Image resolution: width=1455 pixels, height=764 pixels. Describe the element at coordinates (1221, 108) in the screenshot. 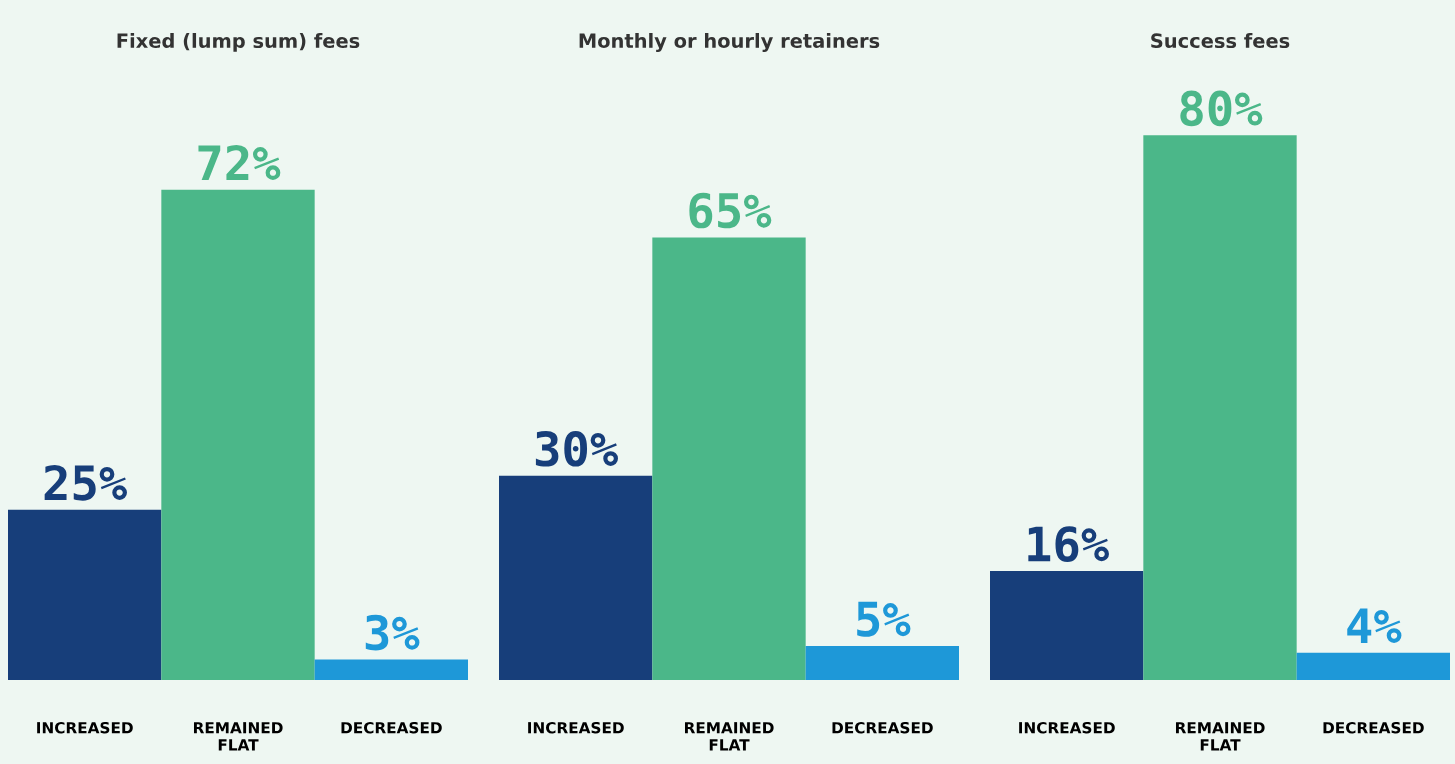

I see `data-label: 80%` at that location.